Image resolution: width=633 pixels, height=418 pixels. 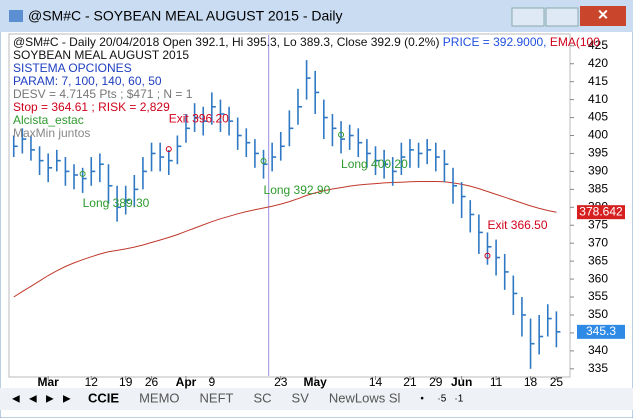 What do you see at coordinates (91, 107) in the screenshot?
I see `info-line: Stop = 364.61 ; RISK = 2,829` at bounding box center [91, 107].